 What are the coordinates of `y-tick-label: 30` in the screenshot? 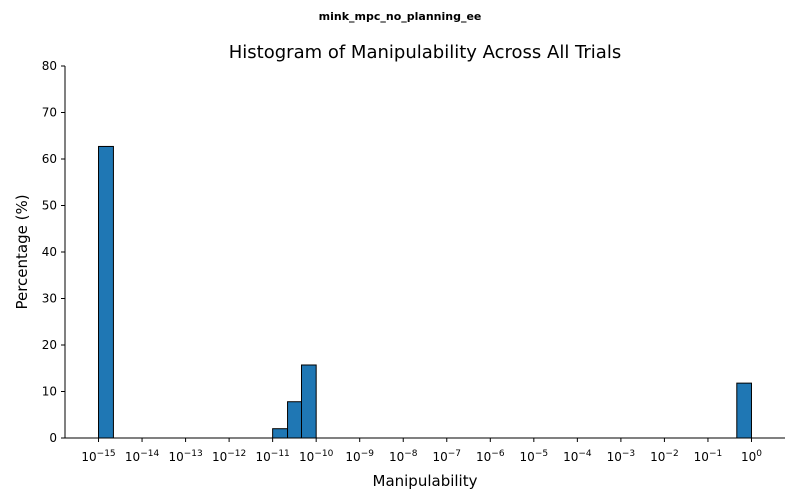 It's located at (49, 299).